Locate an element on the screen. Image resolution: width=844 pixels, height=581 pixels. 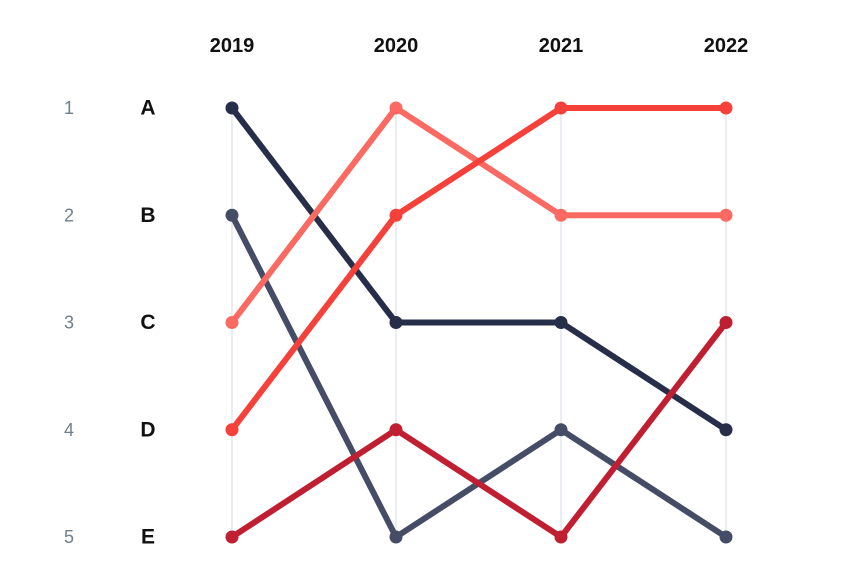
series-5-point-2021 is located at coordinates (561, 537).